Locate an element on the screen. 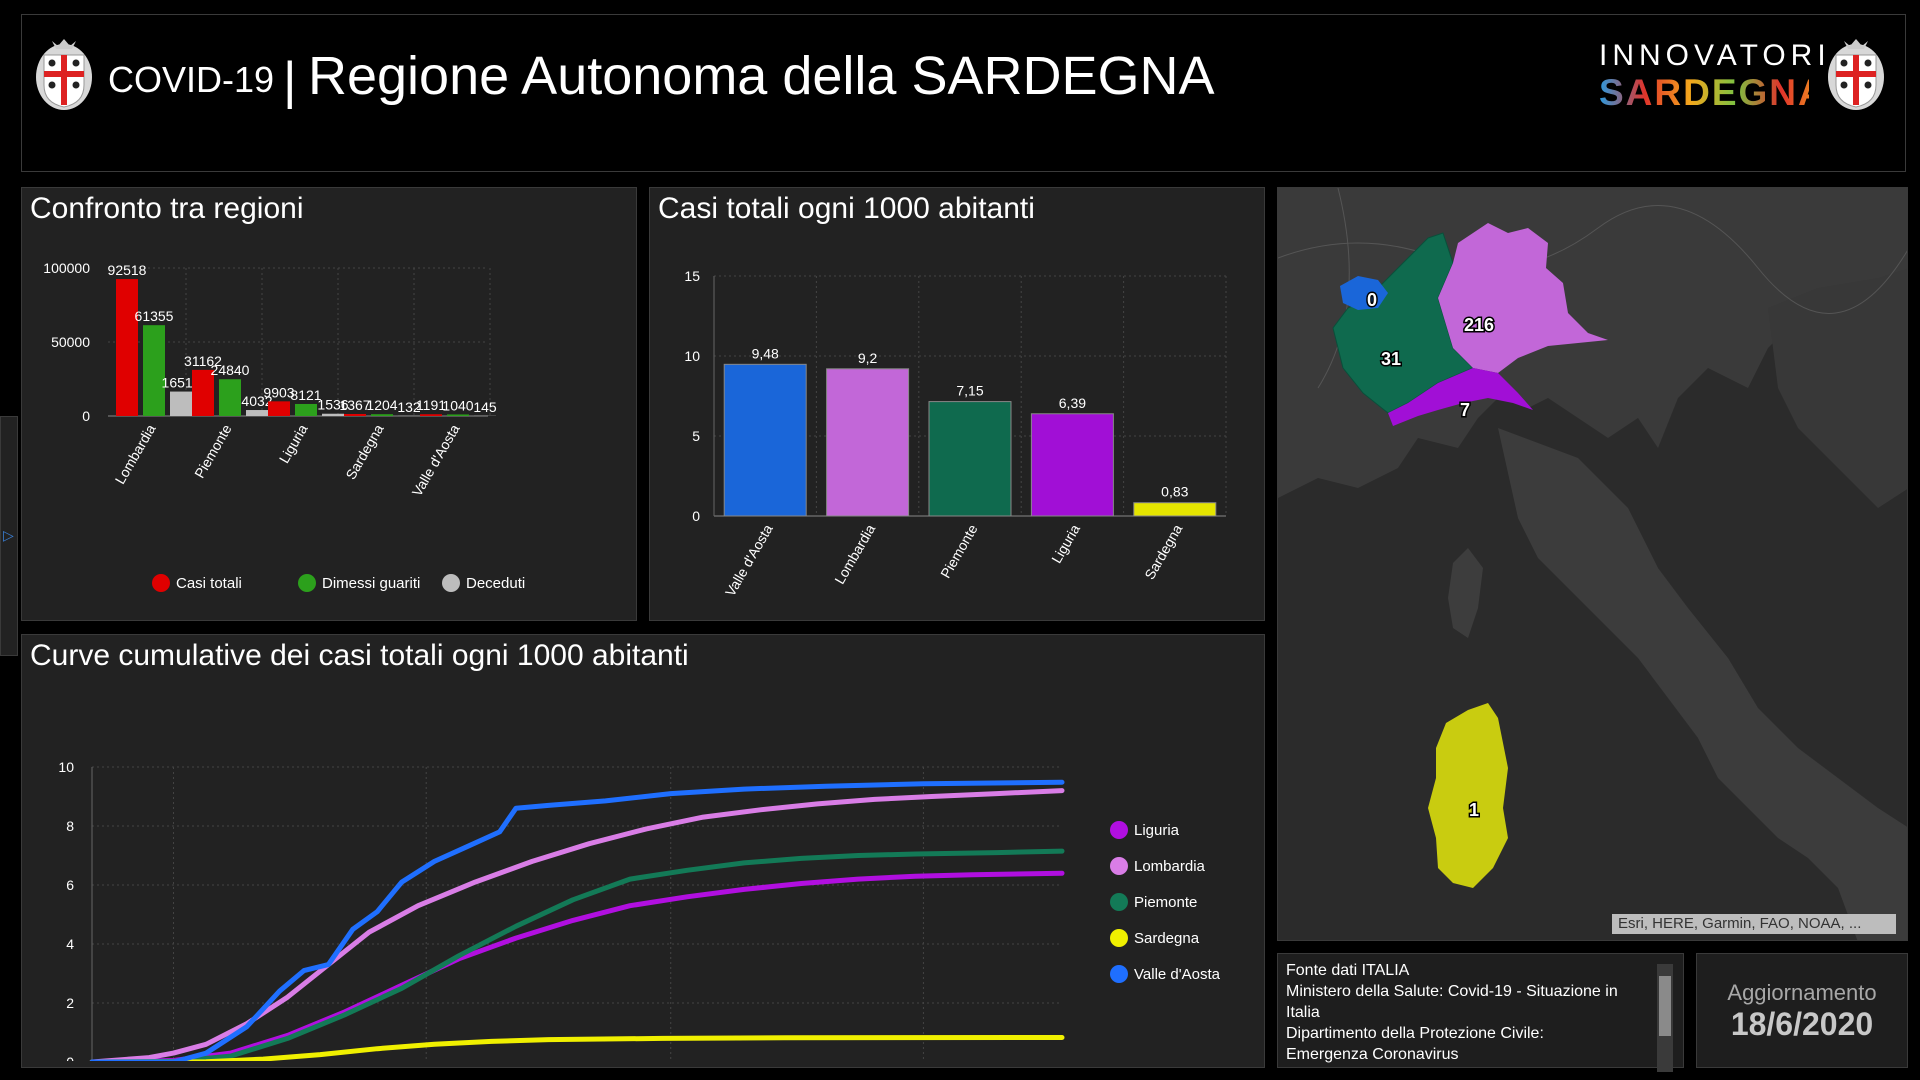 Image resolution: width=1920 pixels, height=1080 pixels. y-tick-label-5: 10 is located at coordinates (66, 767).